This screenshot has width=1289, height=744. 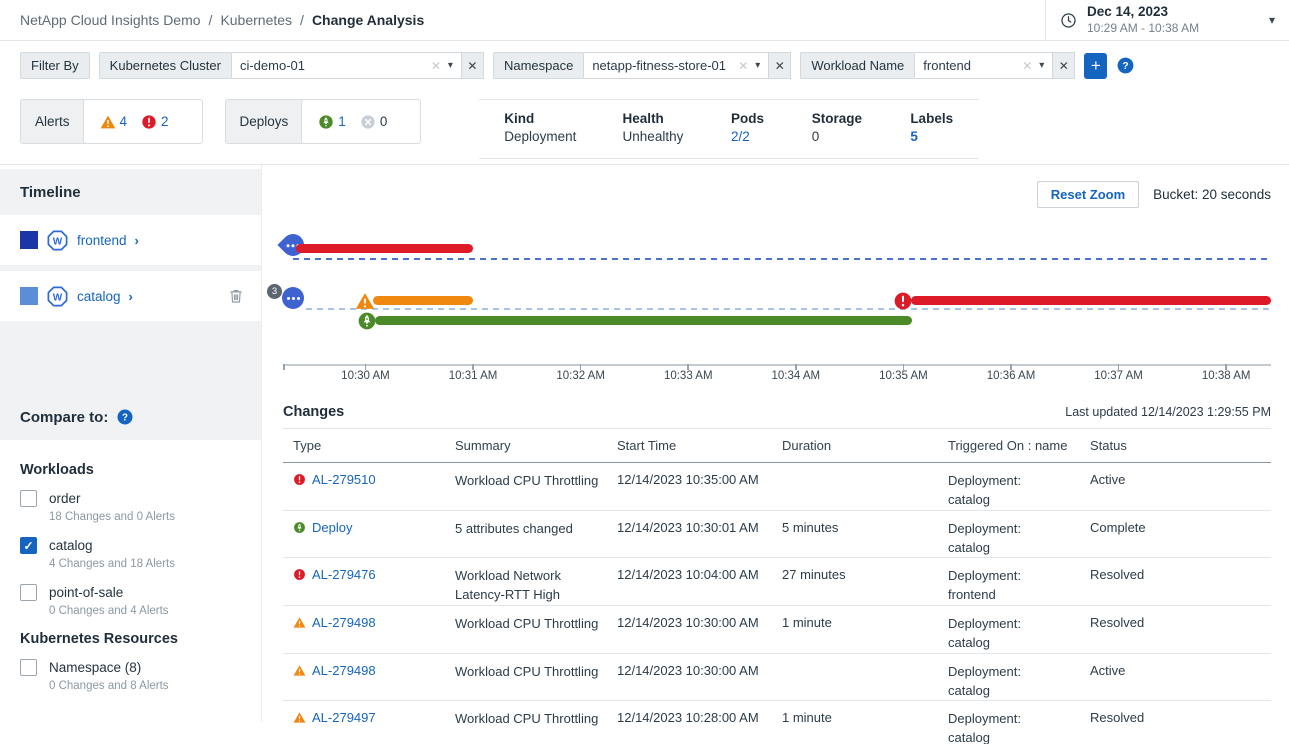 What do you see at coordinates (796, 376) in the screenshot?
I see `axis-tick-label: 10:34 AM` at bounding box center [796, 376].